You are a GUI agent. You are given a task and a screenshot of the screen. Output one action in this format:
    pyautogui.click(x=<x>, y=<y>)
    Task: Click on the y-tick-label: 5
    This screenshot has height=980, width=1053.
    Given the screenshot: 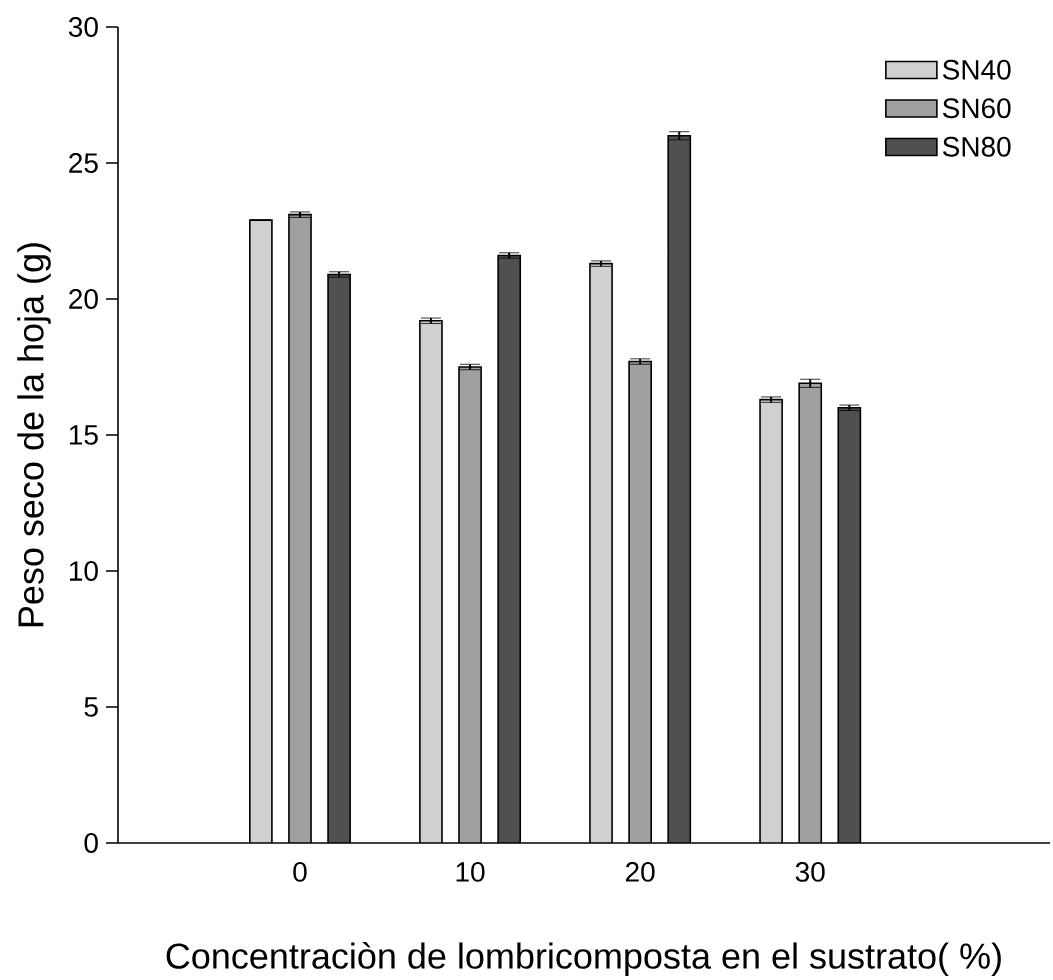 What is the action you would take?
    pyautogui.click(x=91, y=707)
    